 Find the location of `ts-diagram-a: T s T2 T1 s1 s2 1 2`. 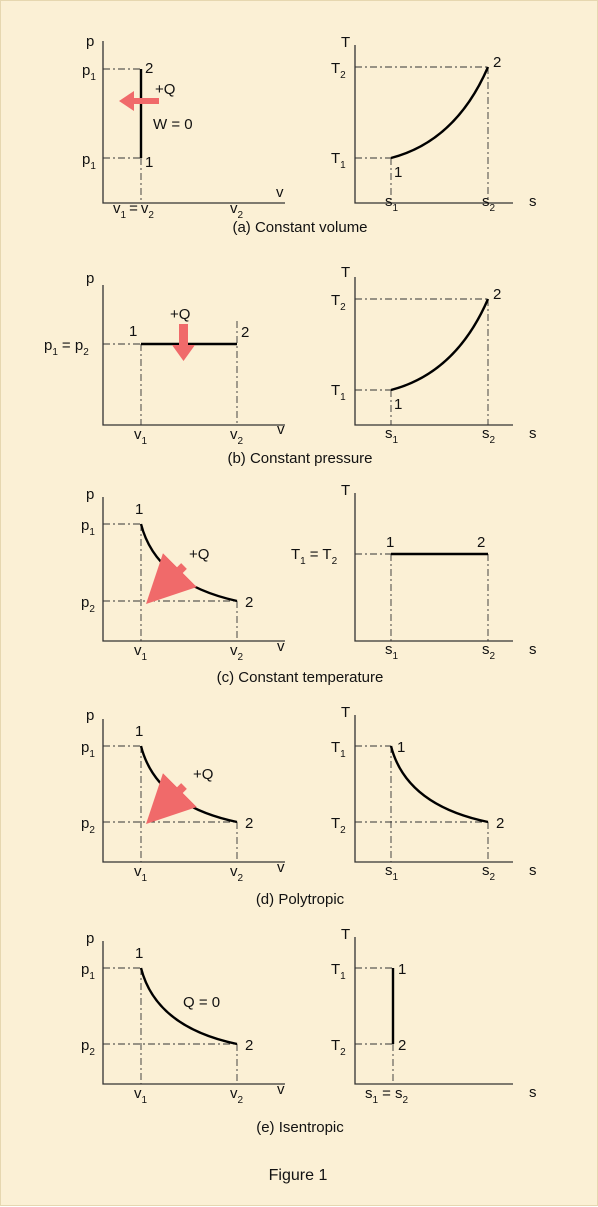

ts-diagram-a: T s T2 T1 s1 s2 1 2 is located at coordinates (434, 124).